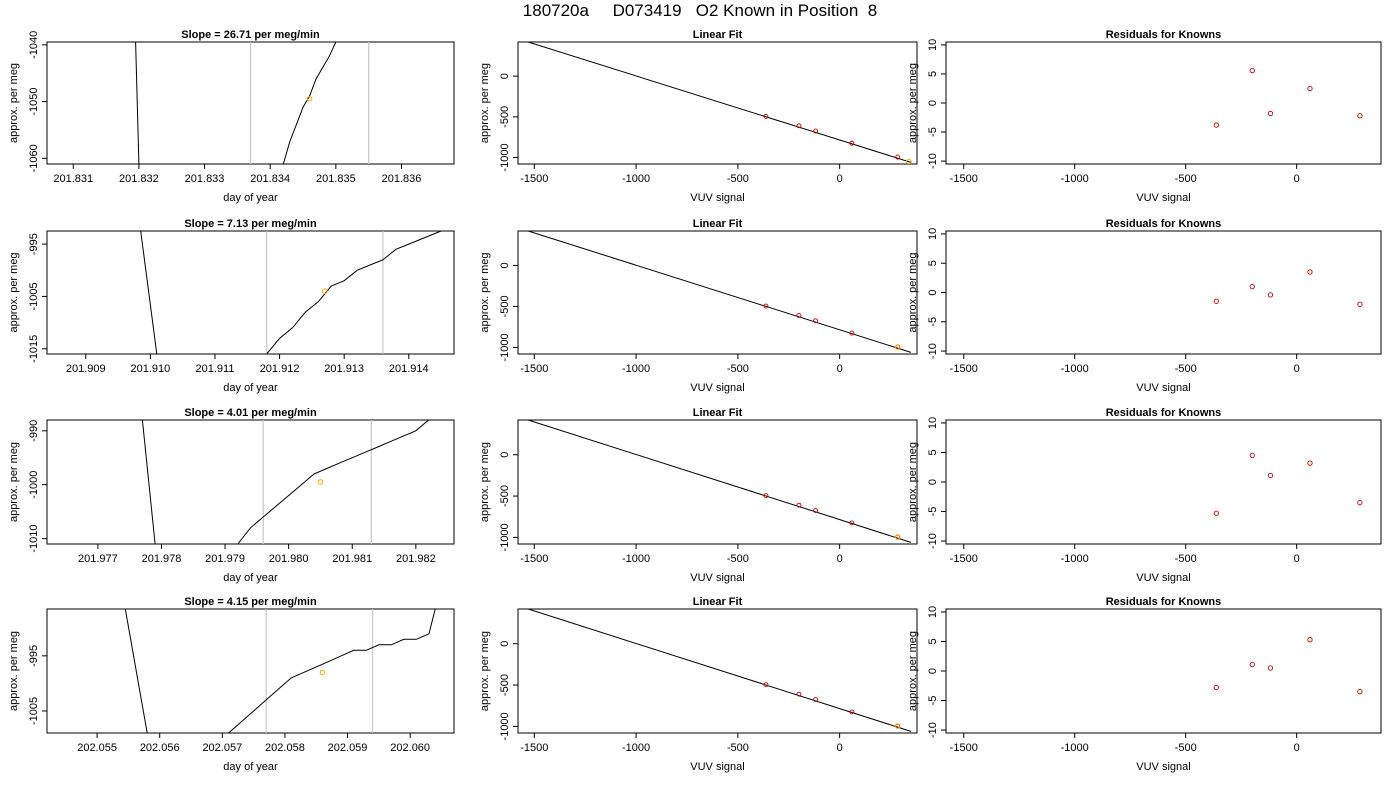  Describe the element at coordinates (344, 369) in the screenshot. I see `x-tick-label: 201.913` at that location.